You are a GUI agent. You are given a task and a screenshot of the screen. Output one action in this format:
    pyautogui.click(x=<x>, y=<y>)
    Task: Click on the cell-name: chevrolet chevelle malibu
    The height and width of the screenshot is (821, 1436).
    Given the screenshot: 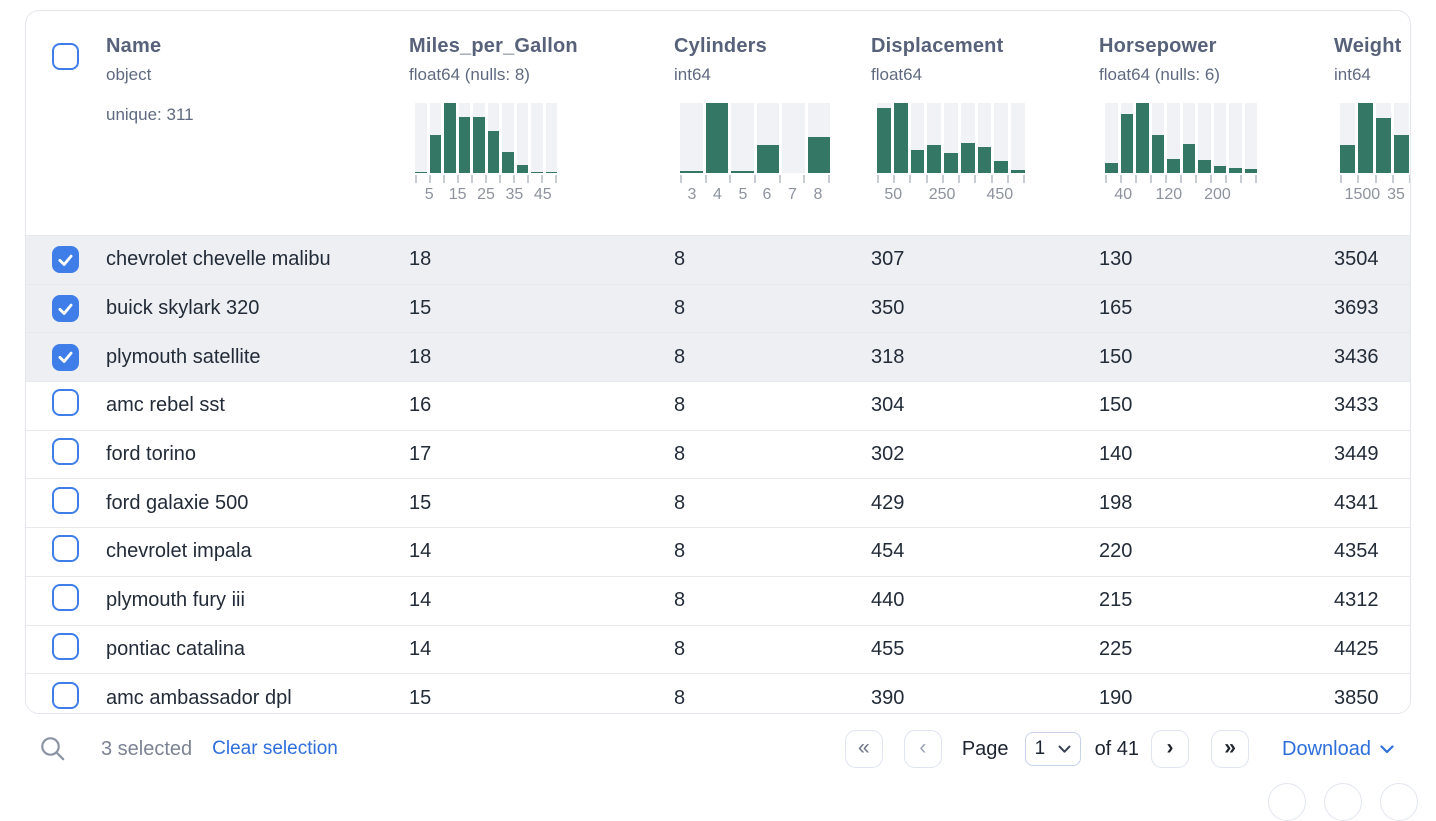 What is the action you would take?
    pyautogui.click(x=218, y=259)
    